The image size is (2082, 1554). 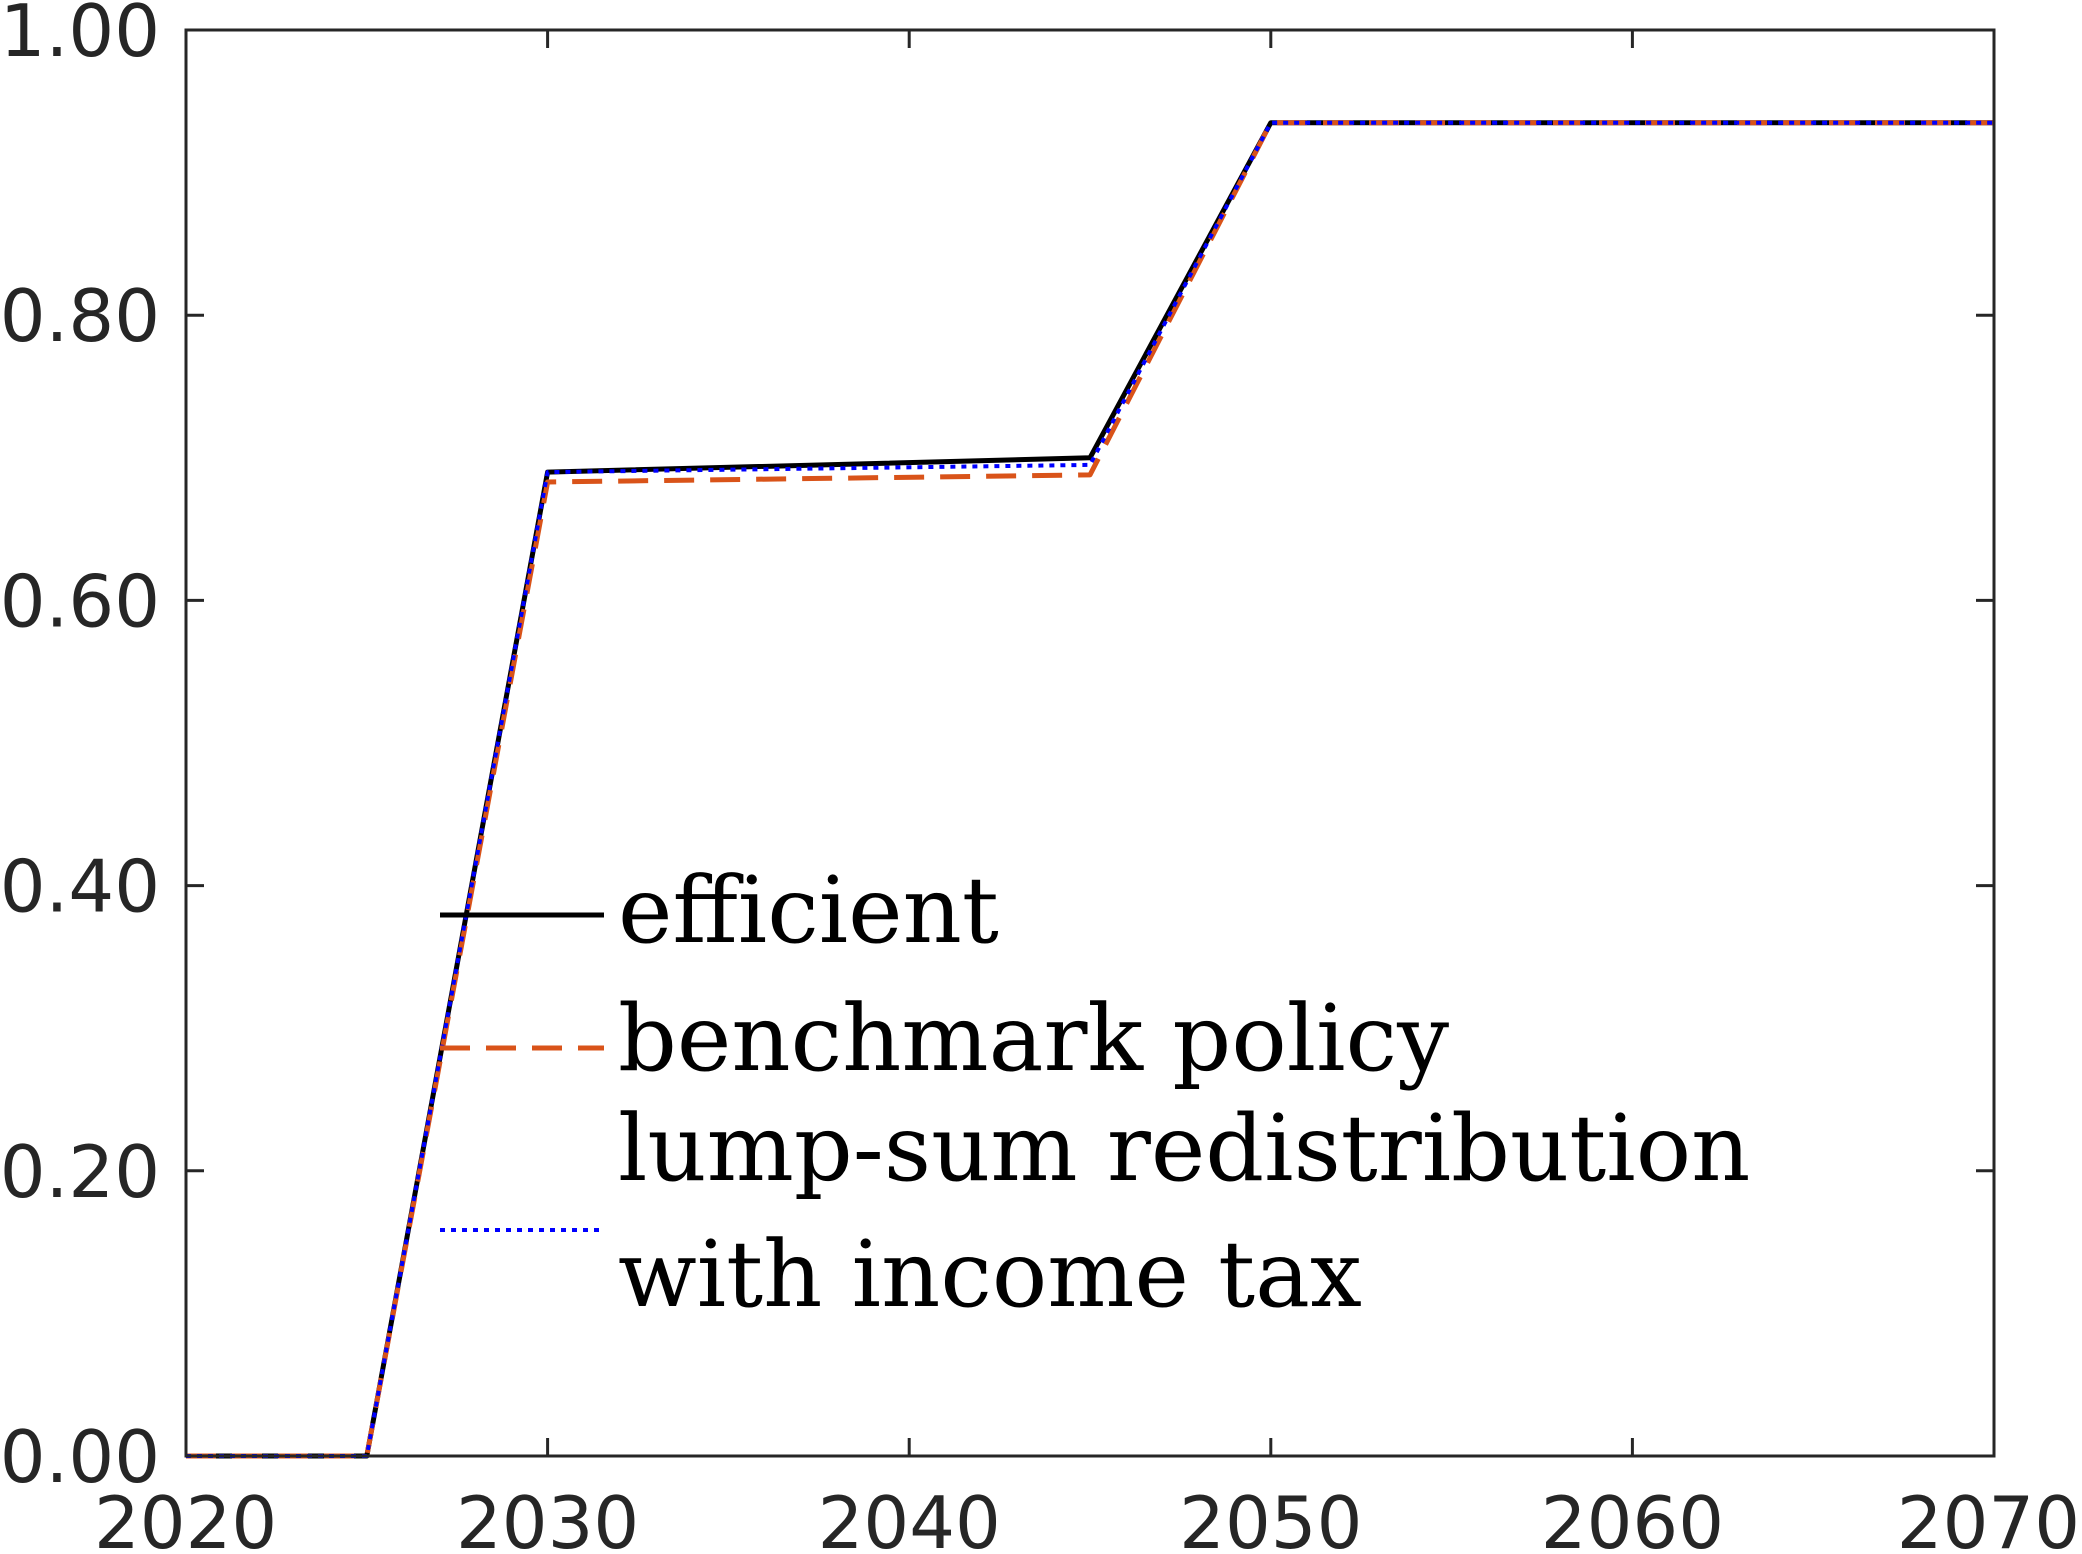 What do you see at coordinates (1270, 1517) in the screenshot?
I see `x-tick-label: 2050` at bounding box center [1270, 1517].